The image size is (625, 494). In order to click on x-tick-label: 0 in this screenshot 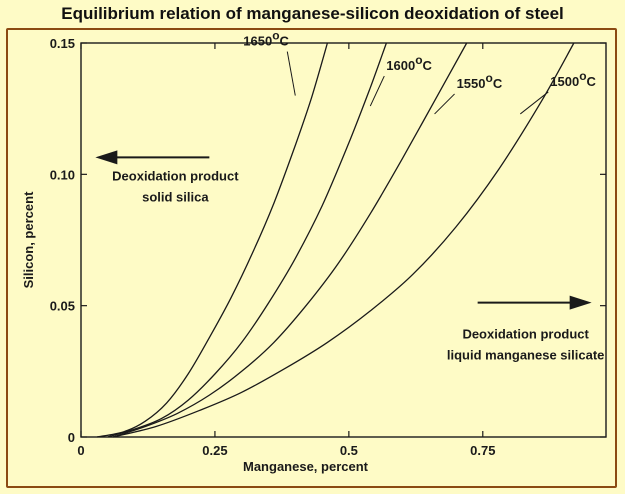, I will do `click(80, 450)`.